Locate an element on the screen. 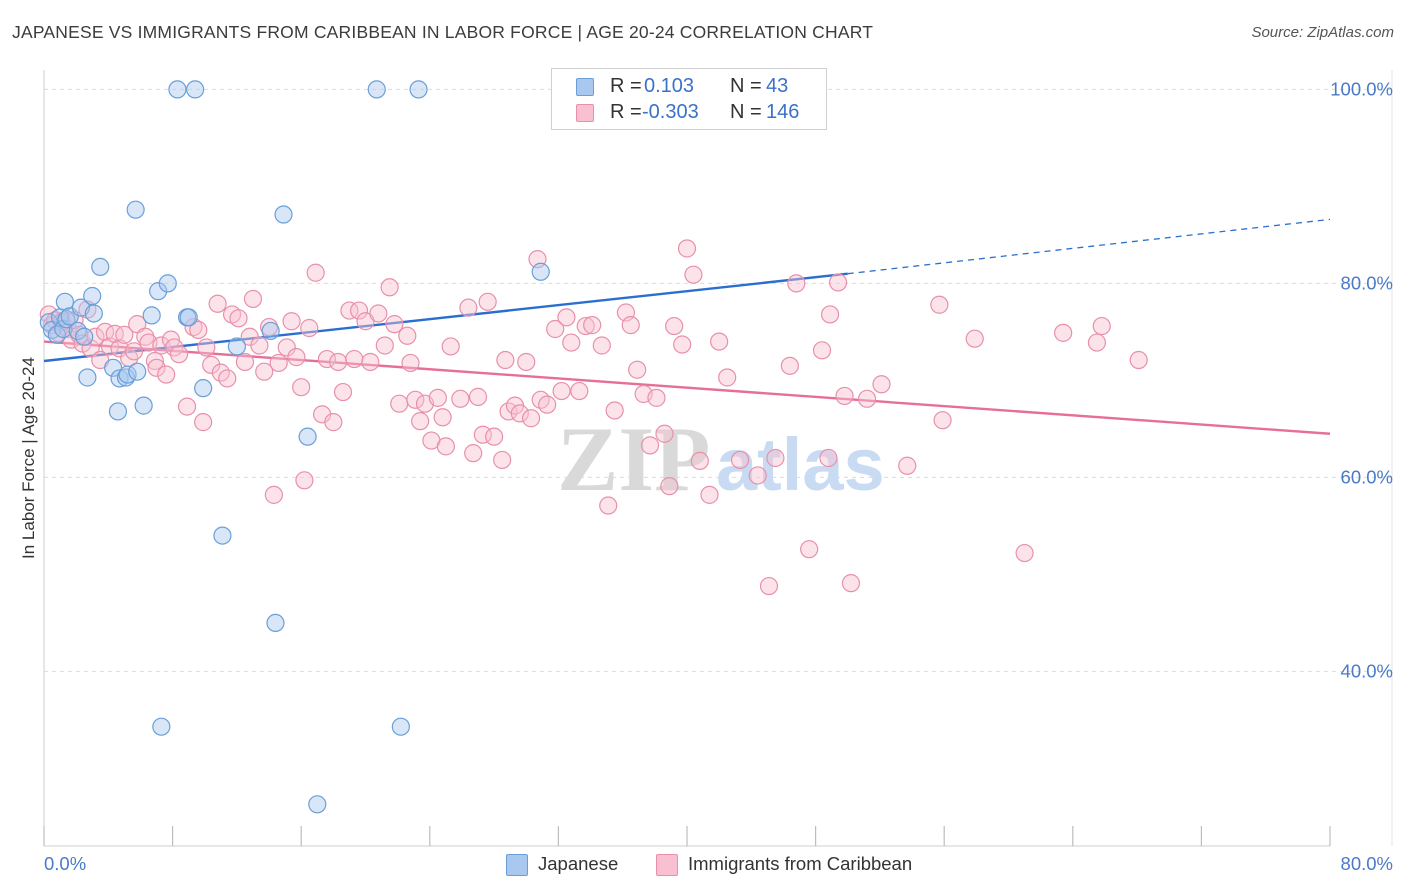 The height and width of the screenshot is (892, 1406). watermark: ZIP atlas is located at coordinates (721, 459).